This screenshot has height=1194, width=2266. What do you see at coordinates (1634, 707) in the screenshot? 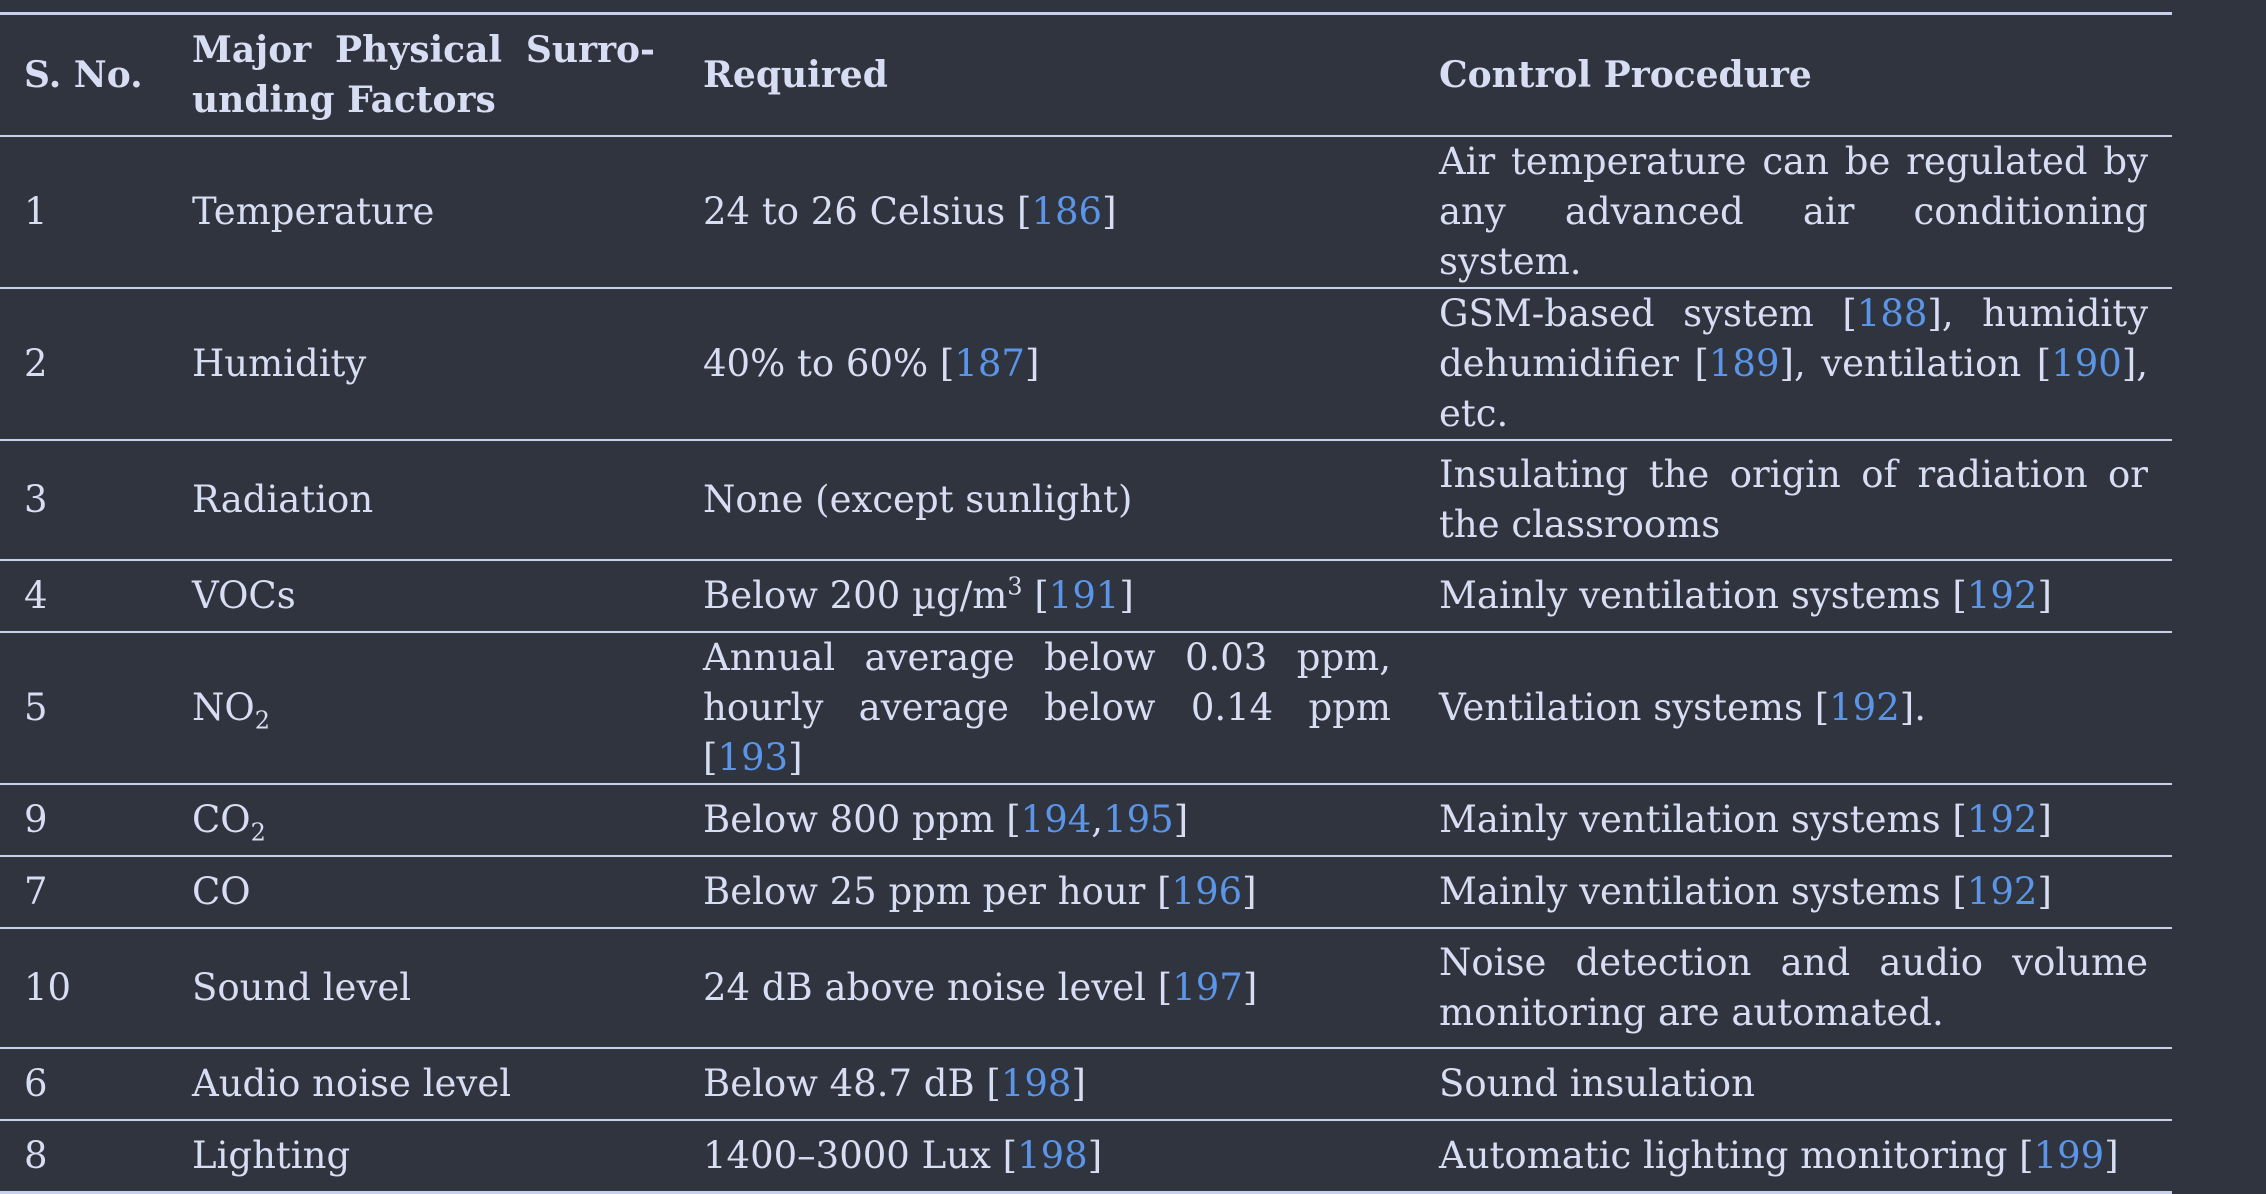
I see `cell-text: Ventilation systems [` at bounding box center [1634, 707].